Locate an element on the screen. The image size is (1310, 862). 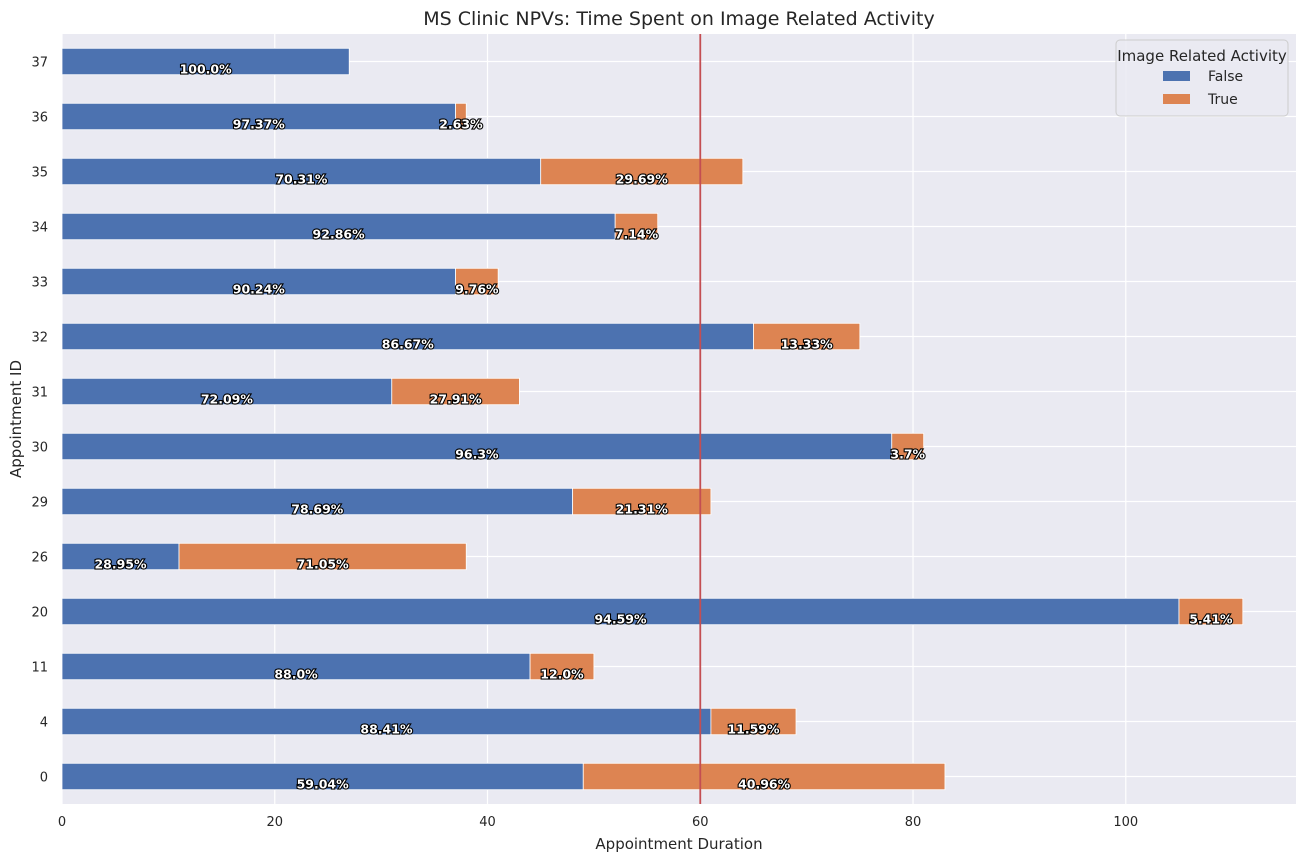
data-label-true-0: 40.96% is located at coordinates (764, 784).